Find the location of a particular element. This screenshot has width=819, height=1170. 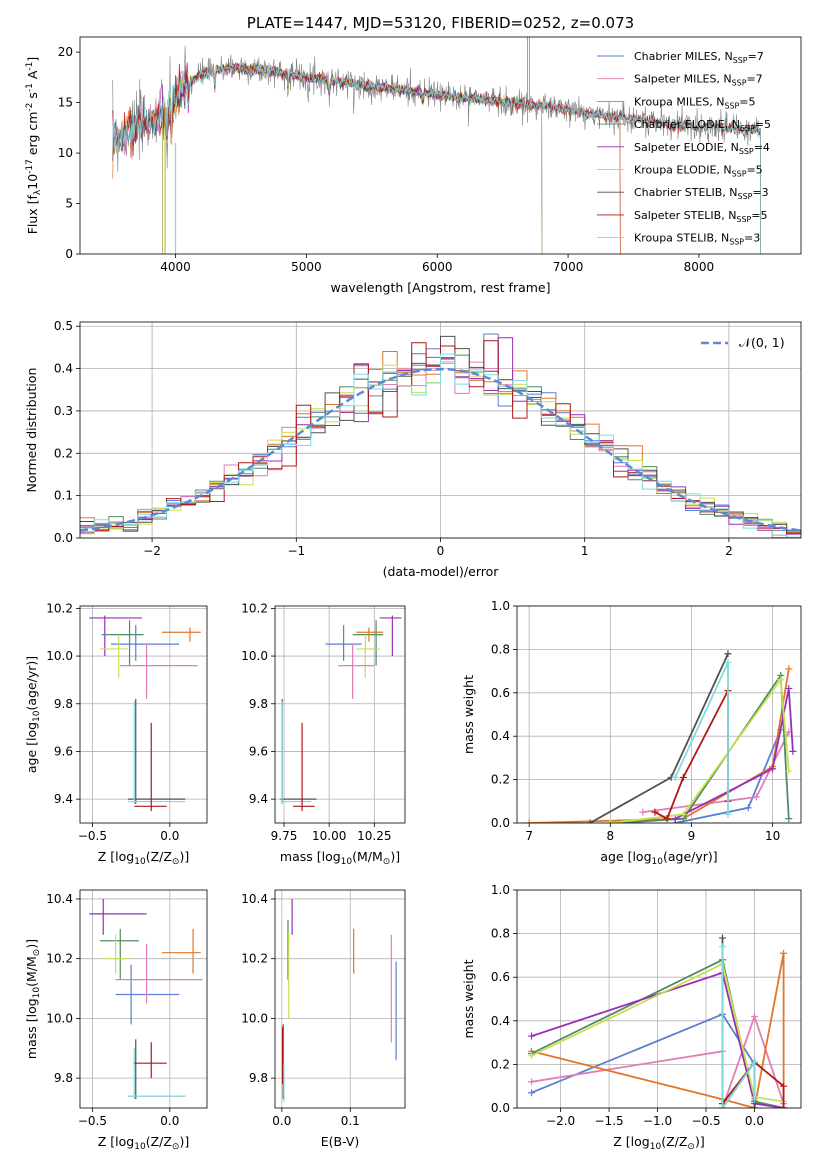

y-tick-label: 0.4 is located at coordinates (500, 1021).